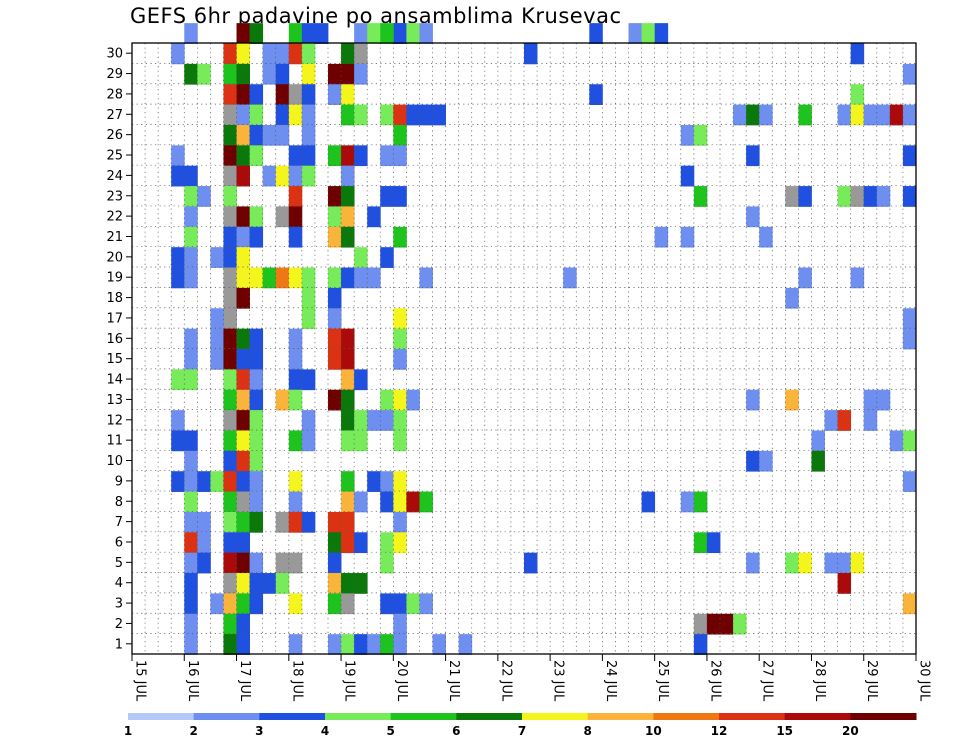  Describe the element at coordinates (114, 441) in the screenshot. I see `y-tick-label: 11` at that location.